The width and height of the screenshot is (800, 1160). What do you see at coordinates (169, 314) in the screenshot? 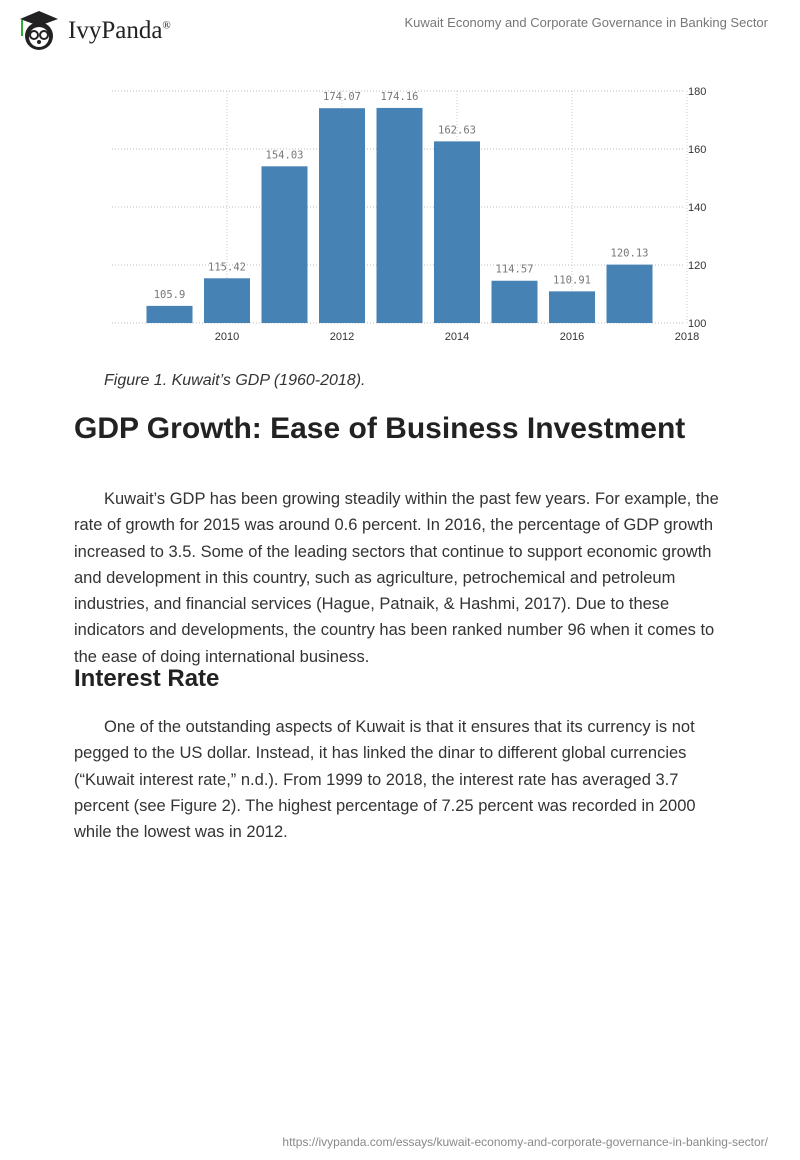
I see `bar-2009` at bounding box center [169, 314].